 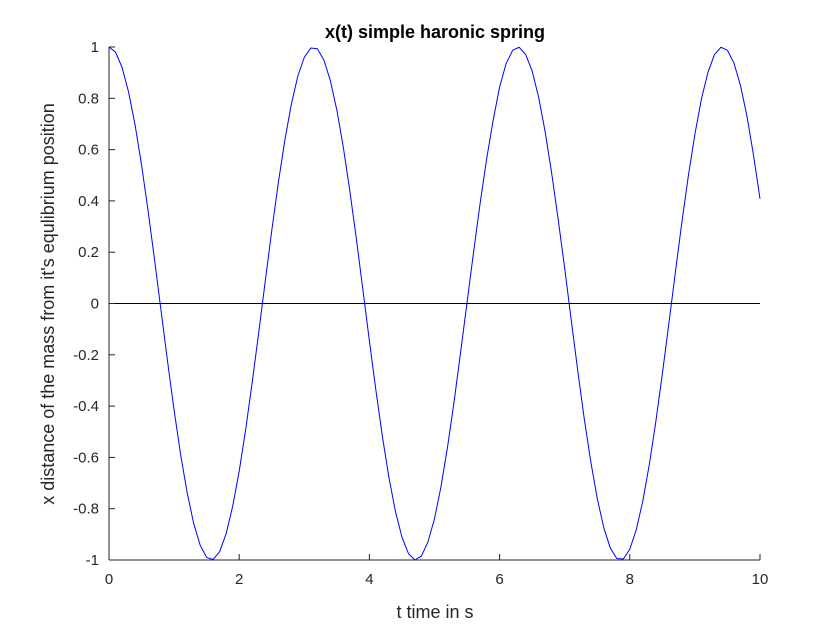 I want to click on y-tick-label: 0.2, so click(x=88, y=252).